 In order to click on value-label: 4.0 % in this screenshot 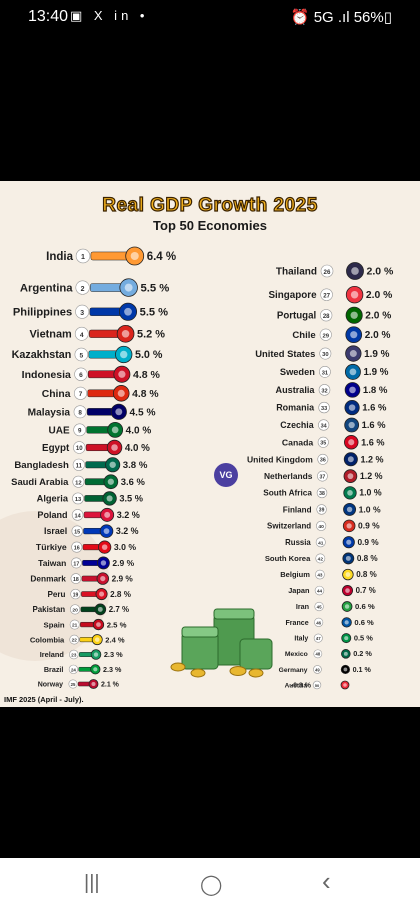, I will do `click(139, 430)`.